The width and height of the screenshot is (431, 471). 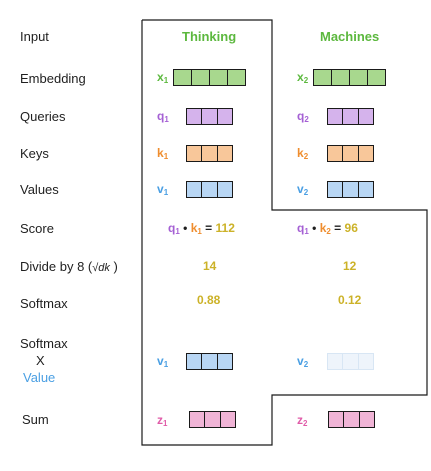 I want to click on column-header-thinking: Thinking, so click(x=209, y=36).